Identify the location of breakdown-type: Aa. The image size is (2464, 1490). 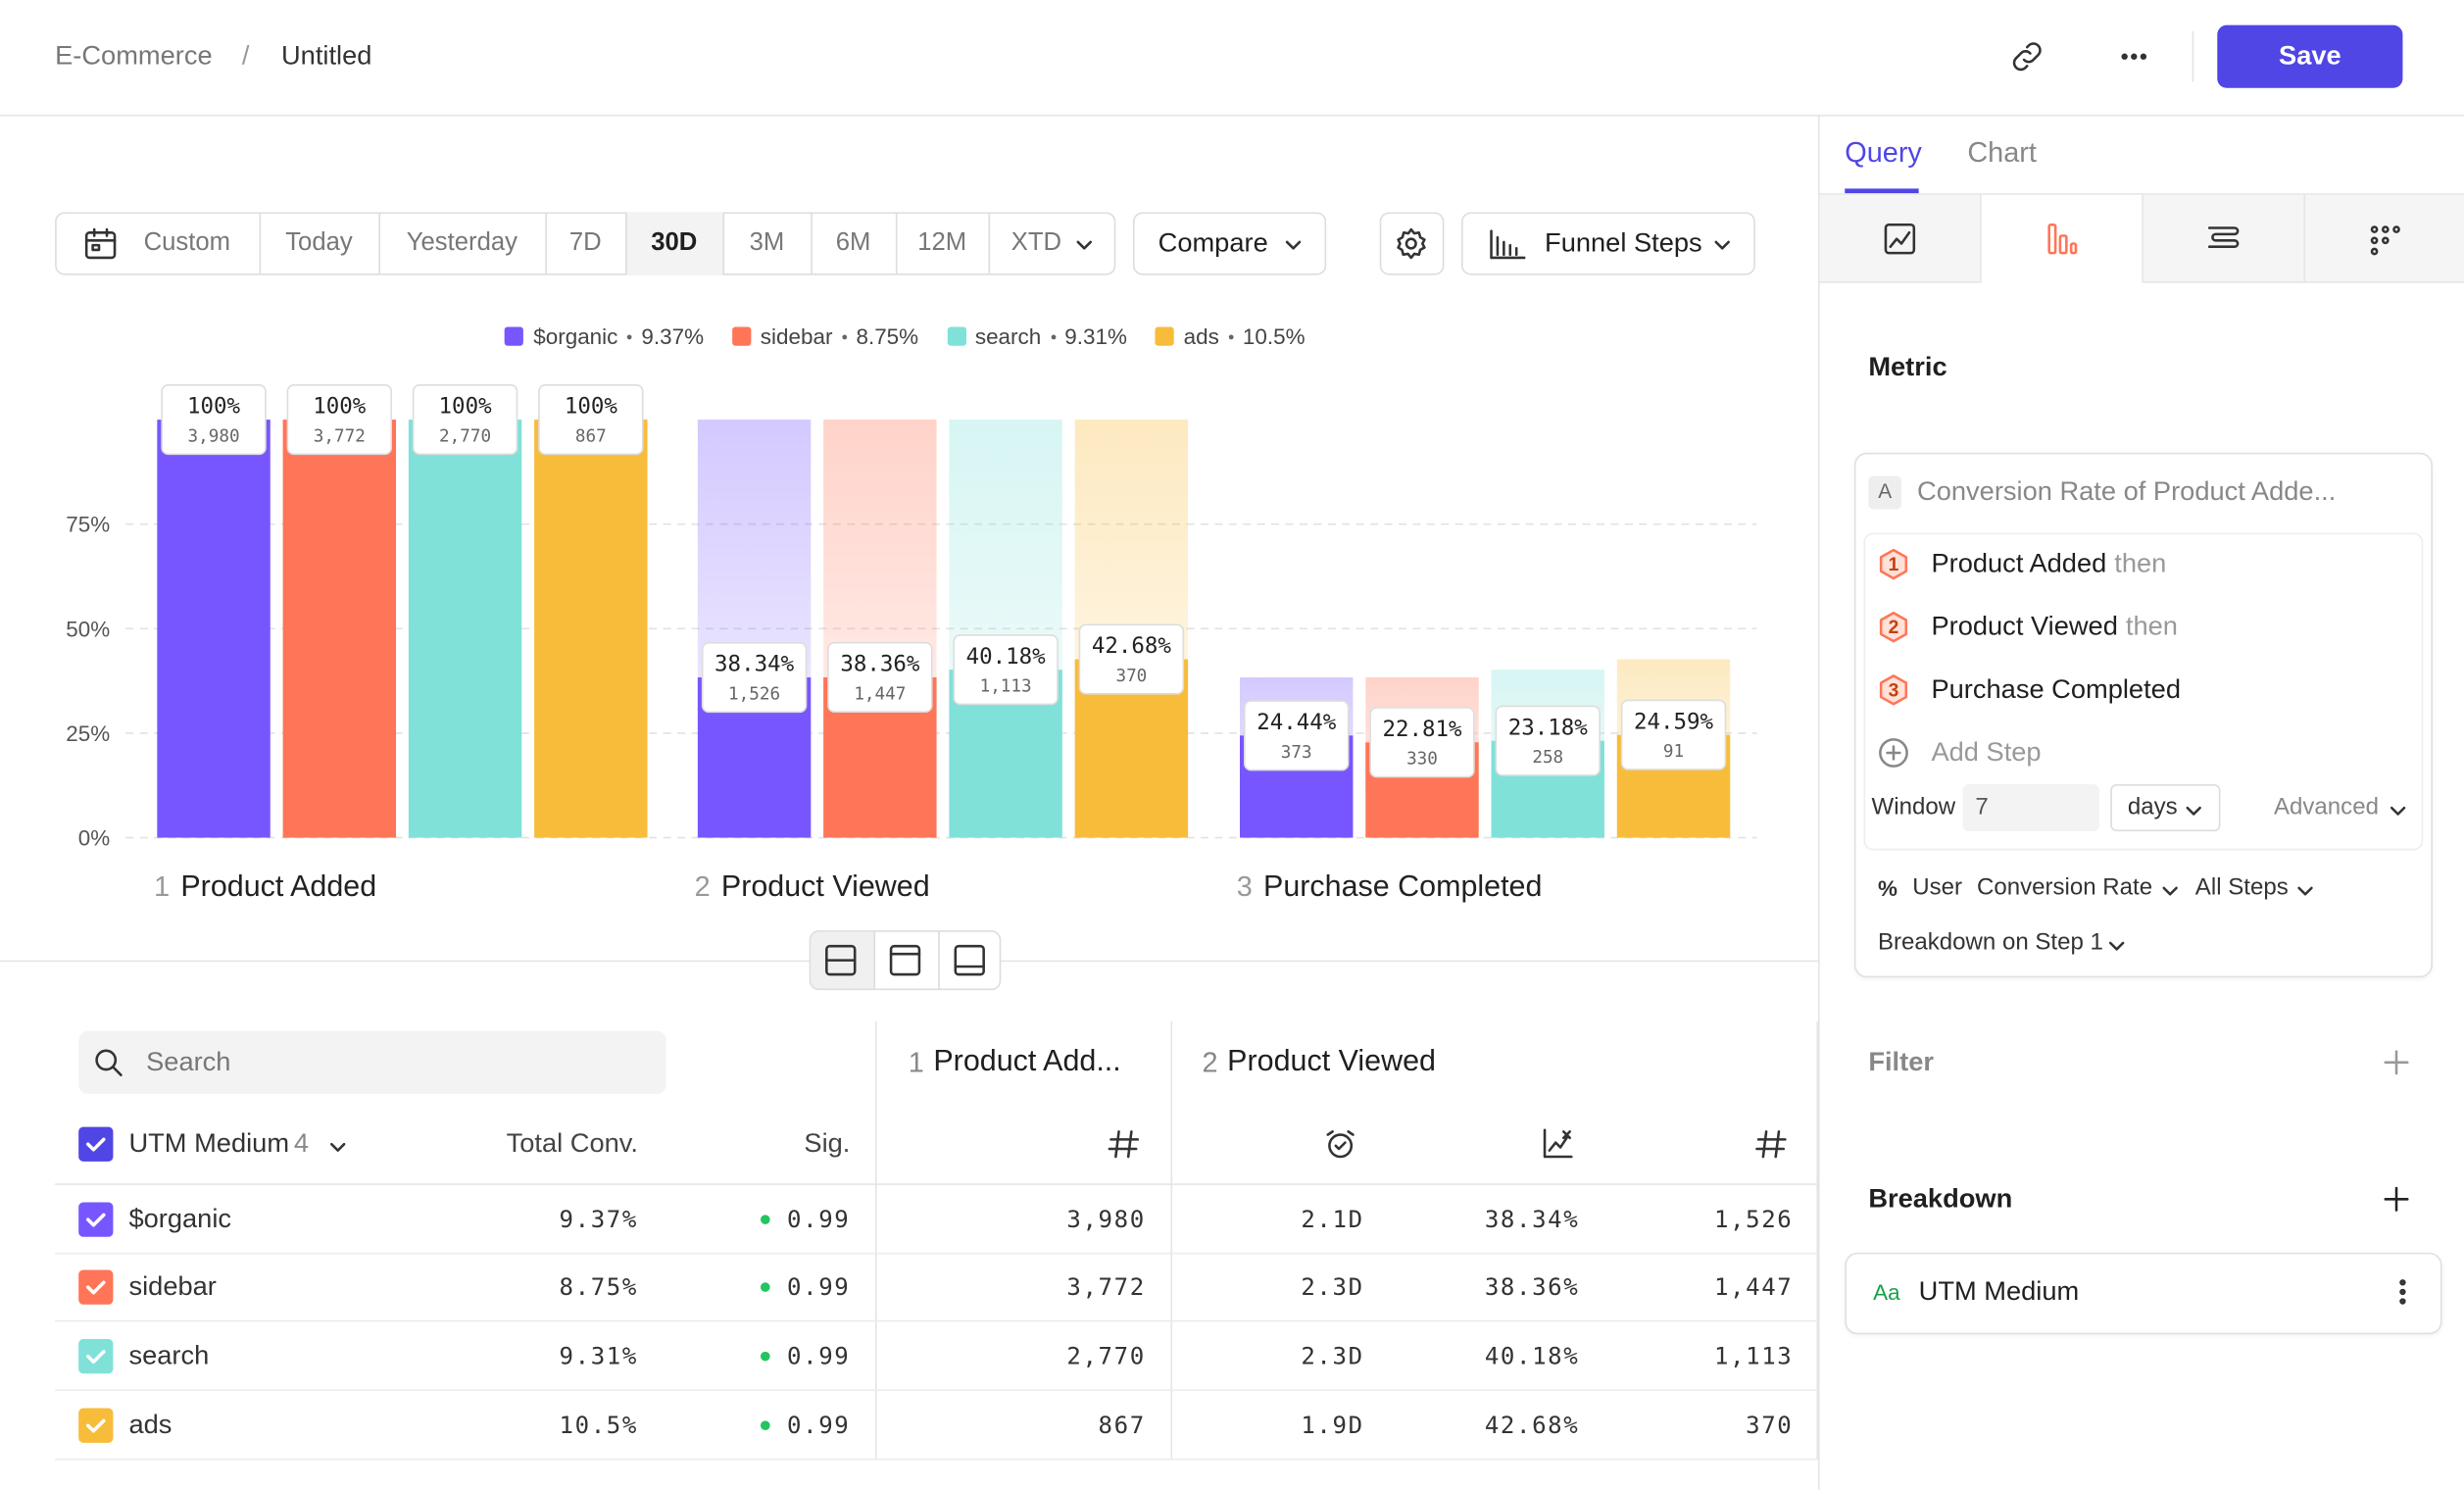
(1886, 1292).